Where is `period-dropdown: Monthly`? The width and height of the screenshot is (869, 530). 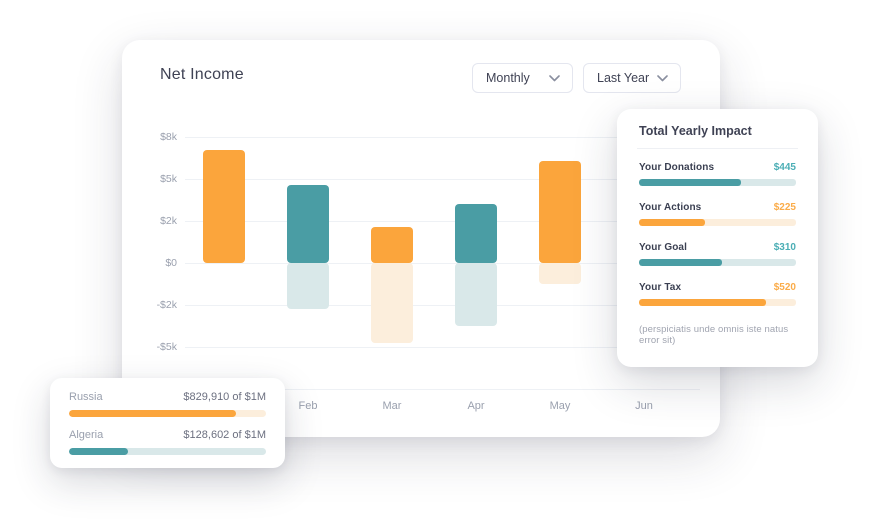 period-dropdown: Monthly is located at coordinates (522, 78).